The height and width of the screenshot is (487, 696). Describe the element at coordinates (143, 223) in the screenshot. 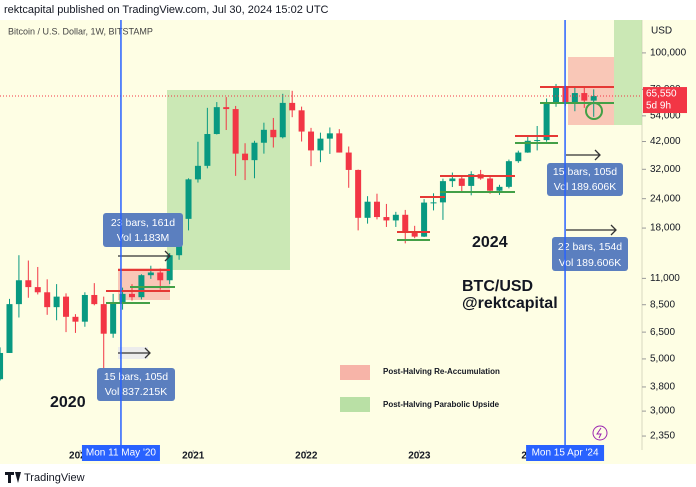

I see `annotation-text: 23 bars, 161d` at that location.